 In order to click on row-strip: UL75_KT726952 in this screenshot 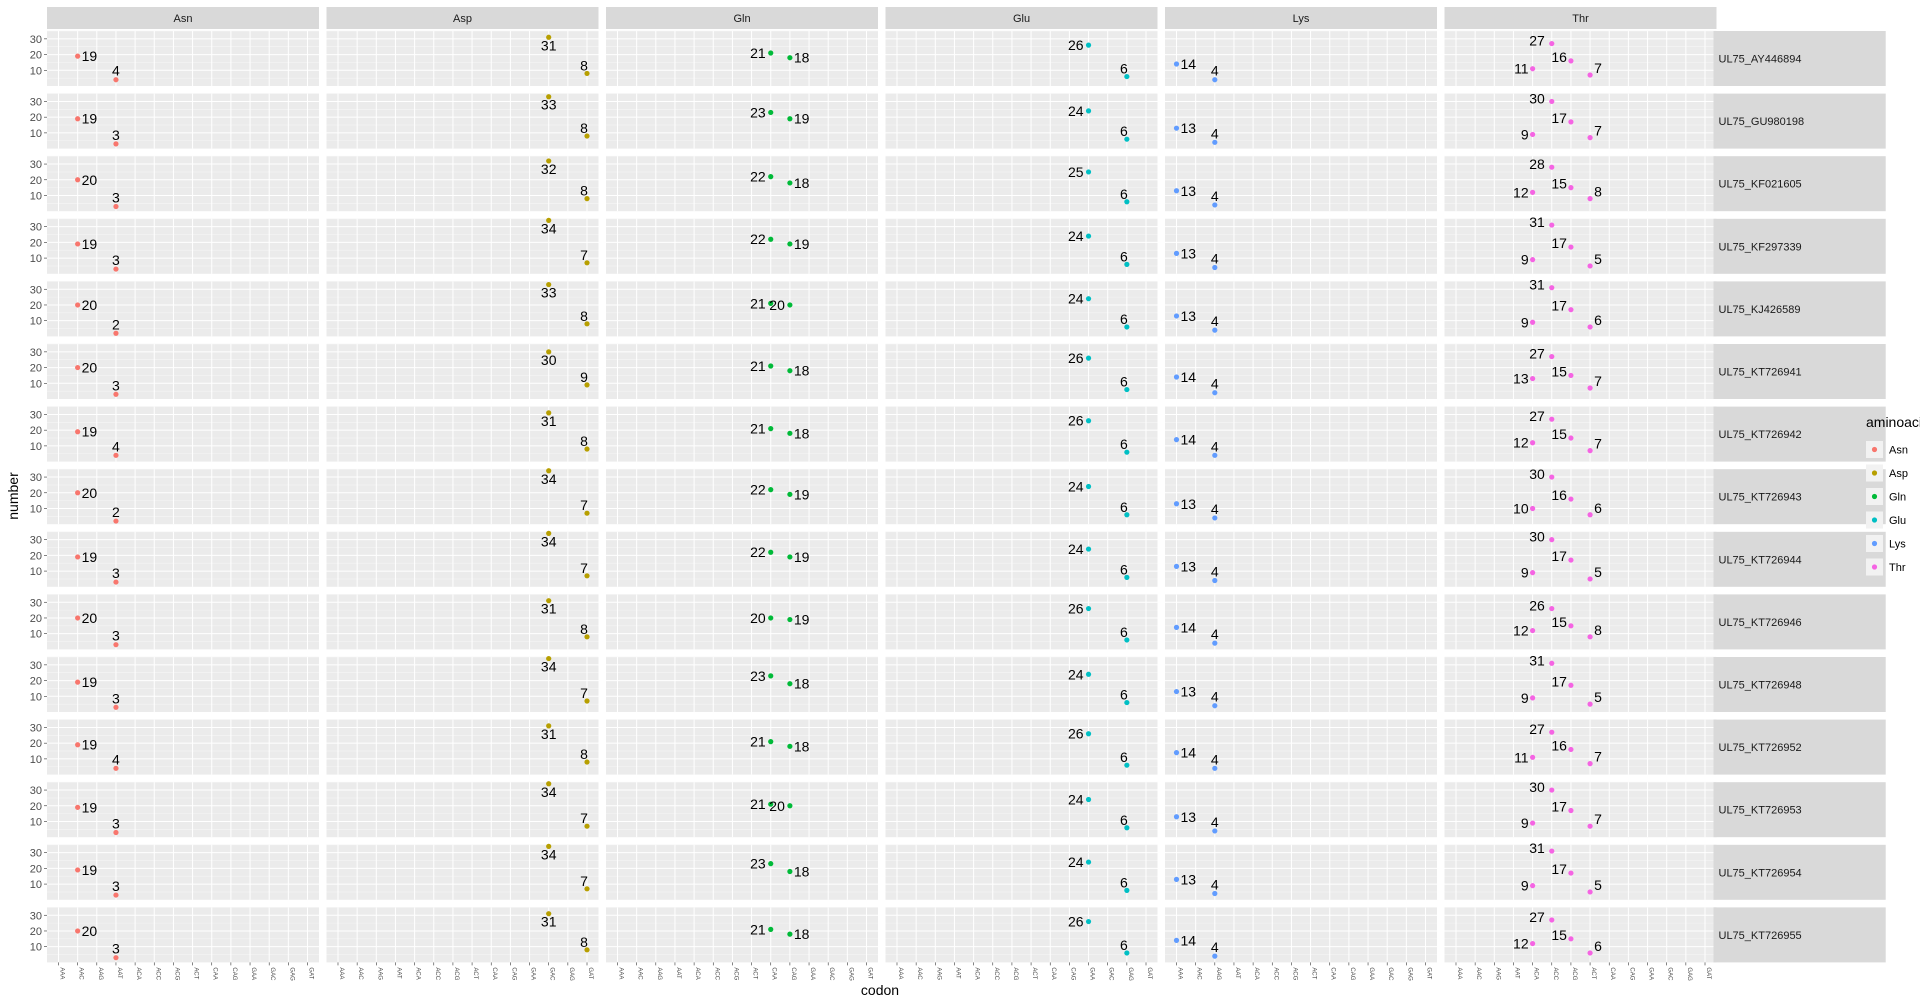, I will do `click(1799, 747)`.